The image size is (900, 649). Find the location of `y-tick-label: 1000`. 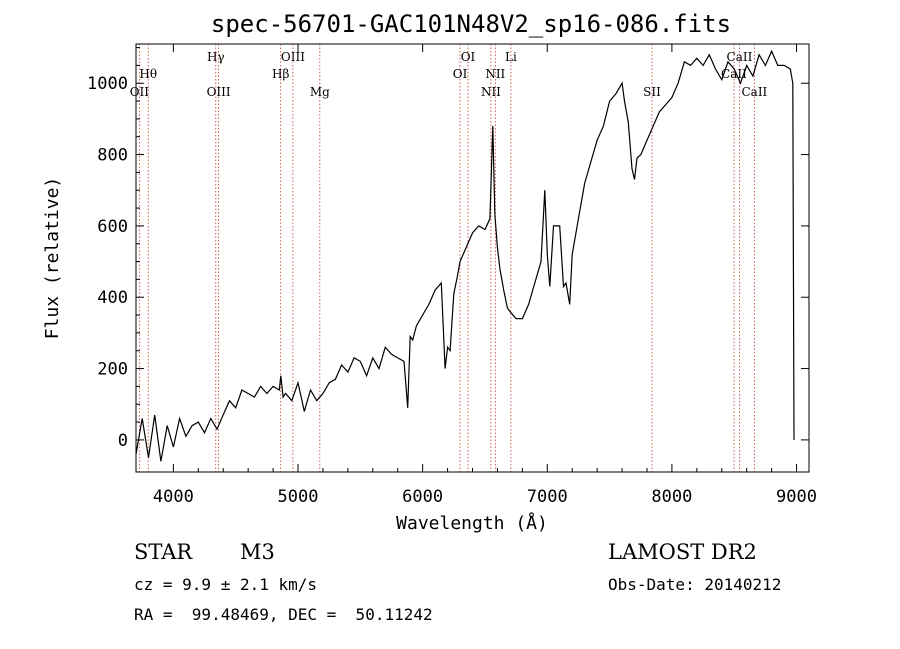

y-tick-label: 1000 is located at coordinates (107, 84).